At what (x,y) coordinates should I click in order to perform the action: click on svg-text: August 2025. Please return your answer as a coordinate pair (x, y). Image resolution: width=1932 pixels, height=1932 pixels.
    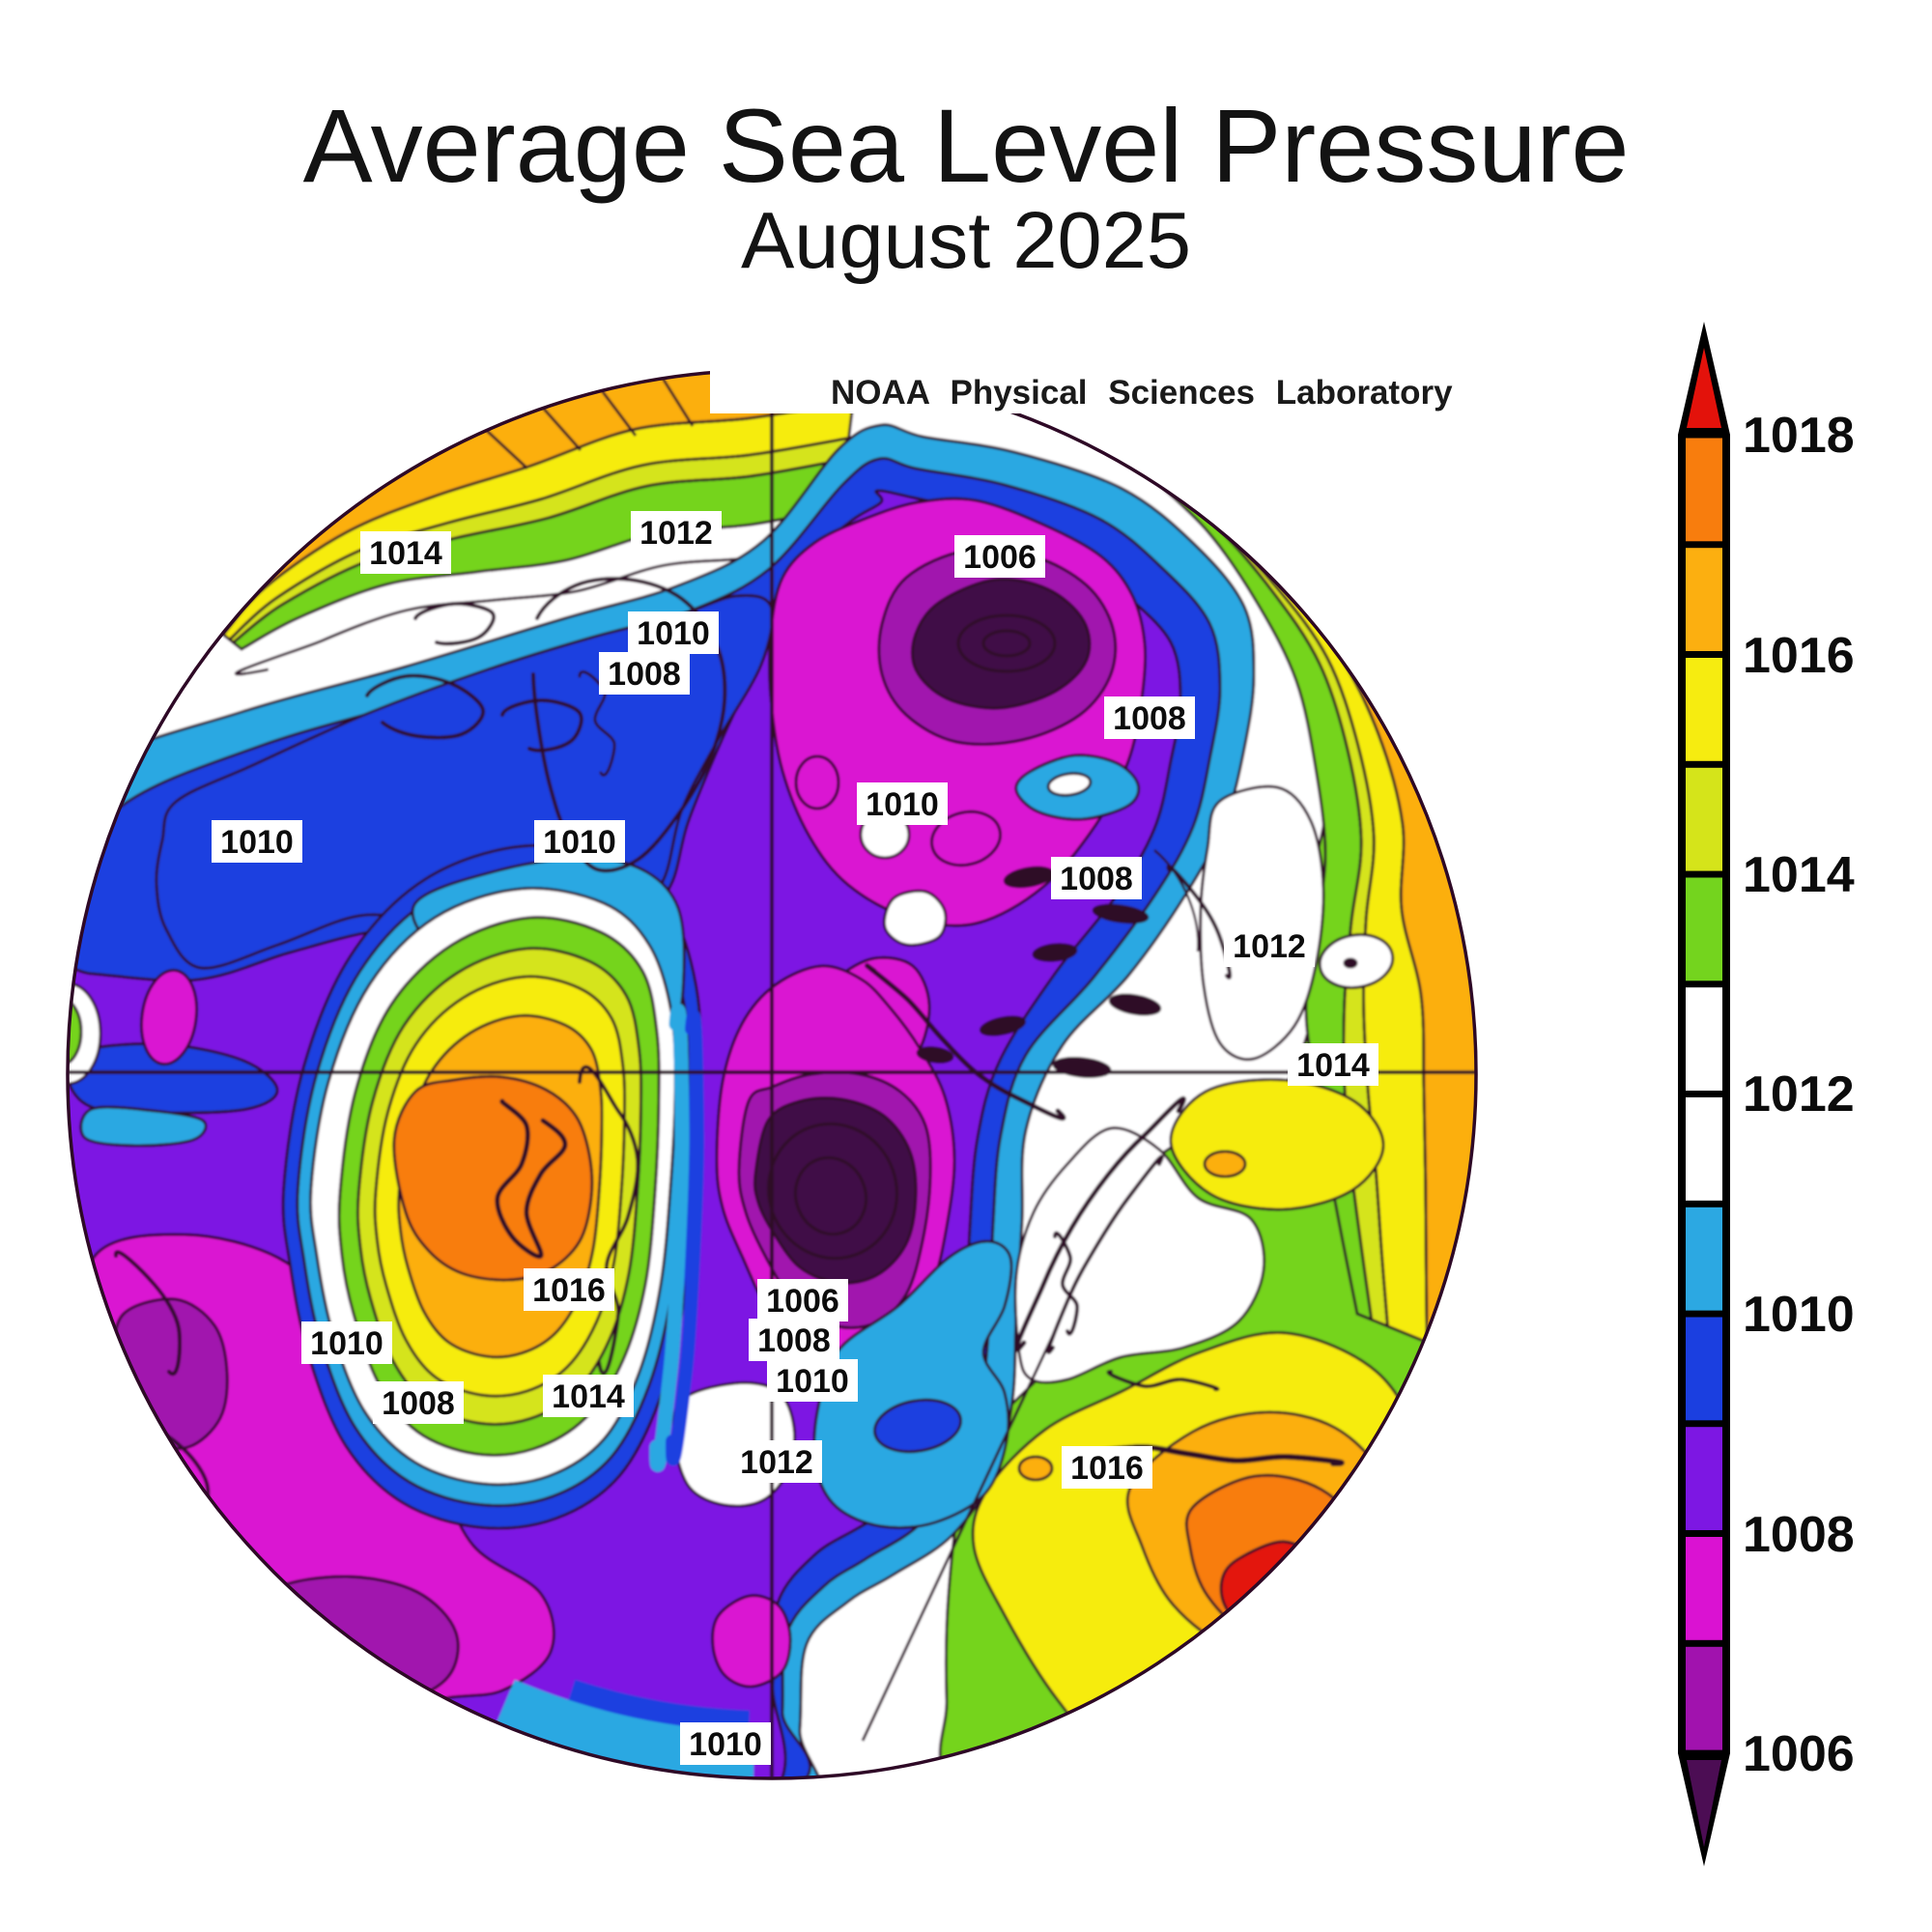
    Looking at the image, I should click on (966, 240).